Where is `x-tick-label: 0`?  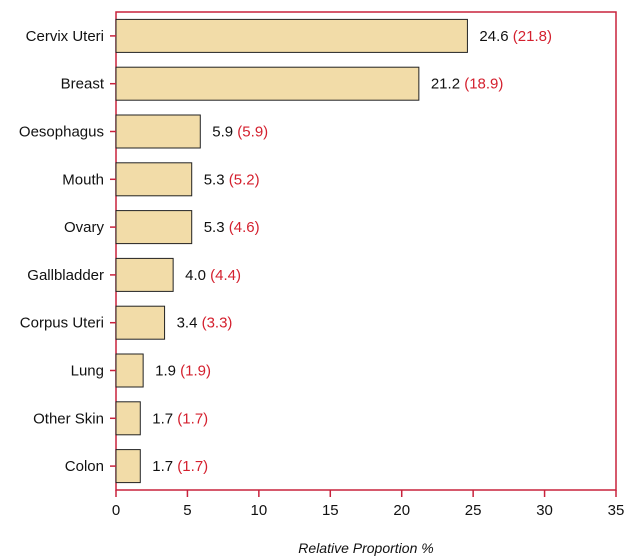 x-tick-label: 0 is located at coordinates (116, 510).